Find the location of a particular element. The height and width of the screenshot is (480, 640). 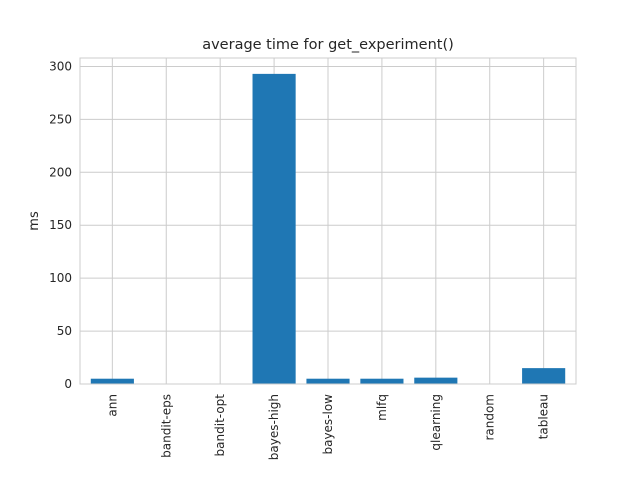

x-tick-label-tableau: tableau is located at coordinates (544, 416).